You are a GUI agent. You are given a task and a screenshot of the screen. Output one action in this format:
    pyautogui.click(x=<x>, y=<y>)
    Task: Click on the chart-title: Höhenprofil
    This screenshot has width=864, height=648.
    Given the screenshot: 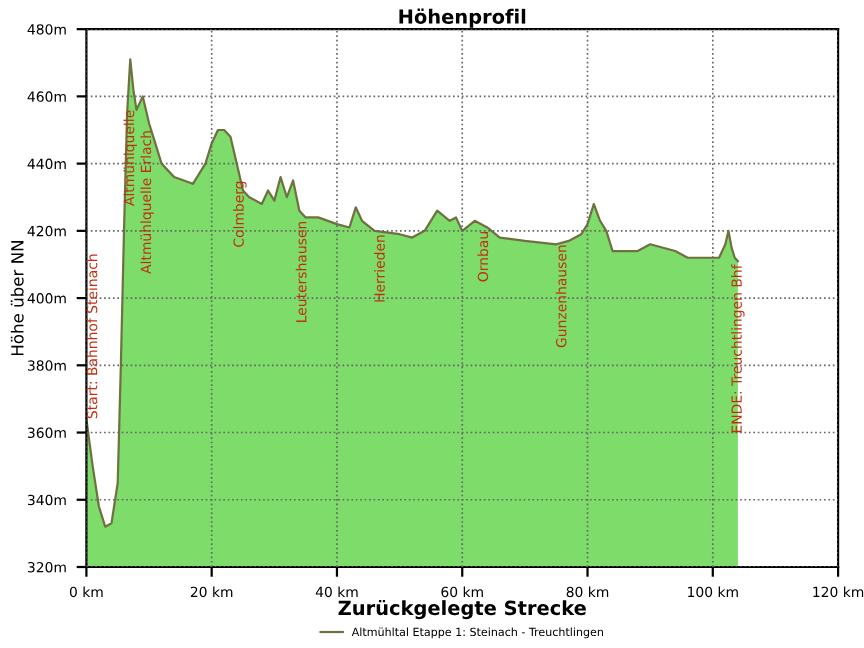 What is the action you would take?
    pyautogui.click(x=462, y=18)
    